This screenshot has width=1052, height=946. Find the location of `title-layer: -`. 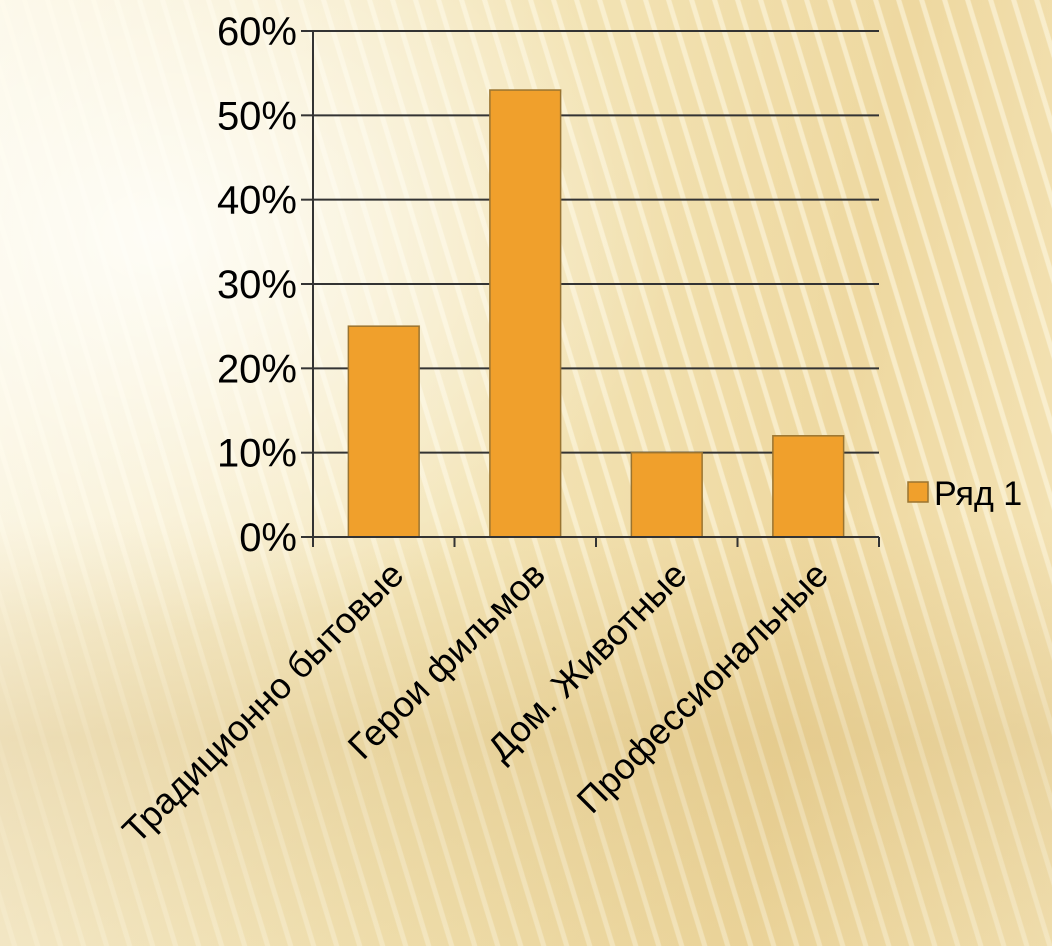

title-layer: - is located at coordinates (587, 7).